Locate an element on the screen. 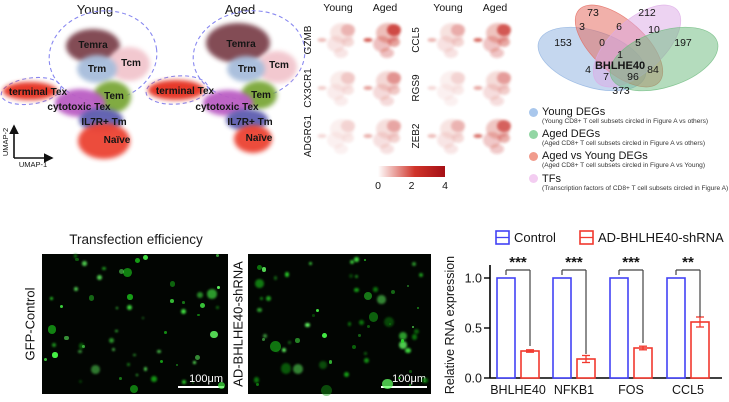 The width and height of the screenshot is (729, 402). venn-region-count: 96 is located at coordinates (633, 77).